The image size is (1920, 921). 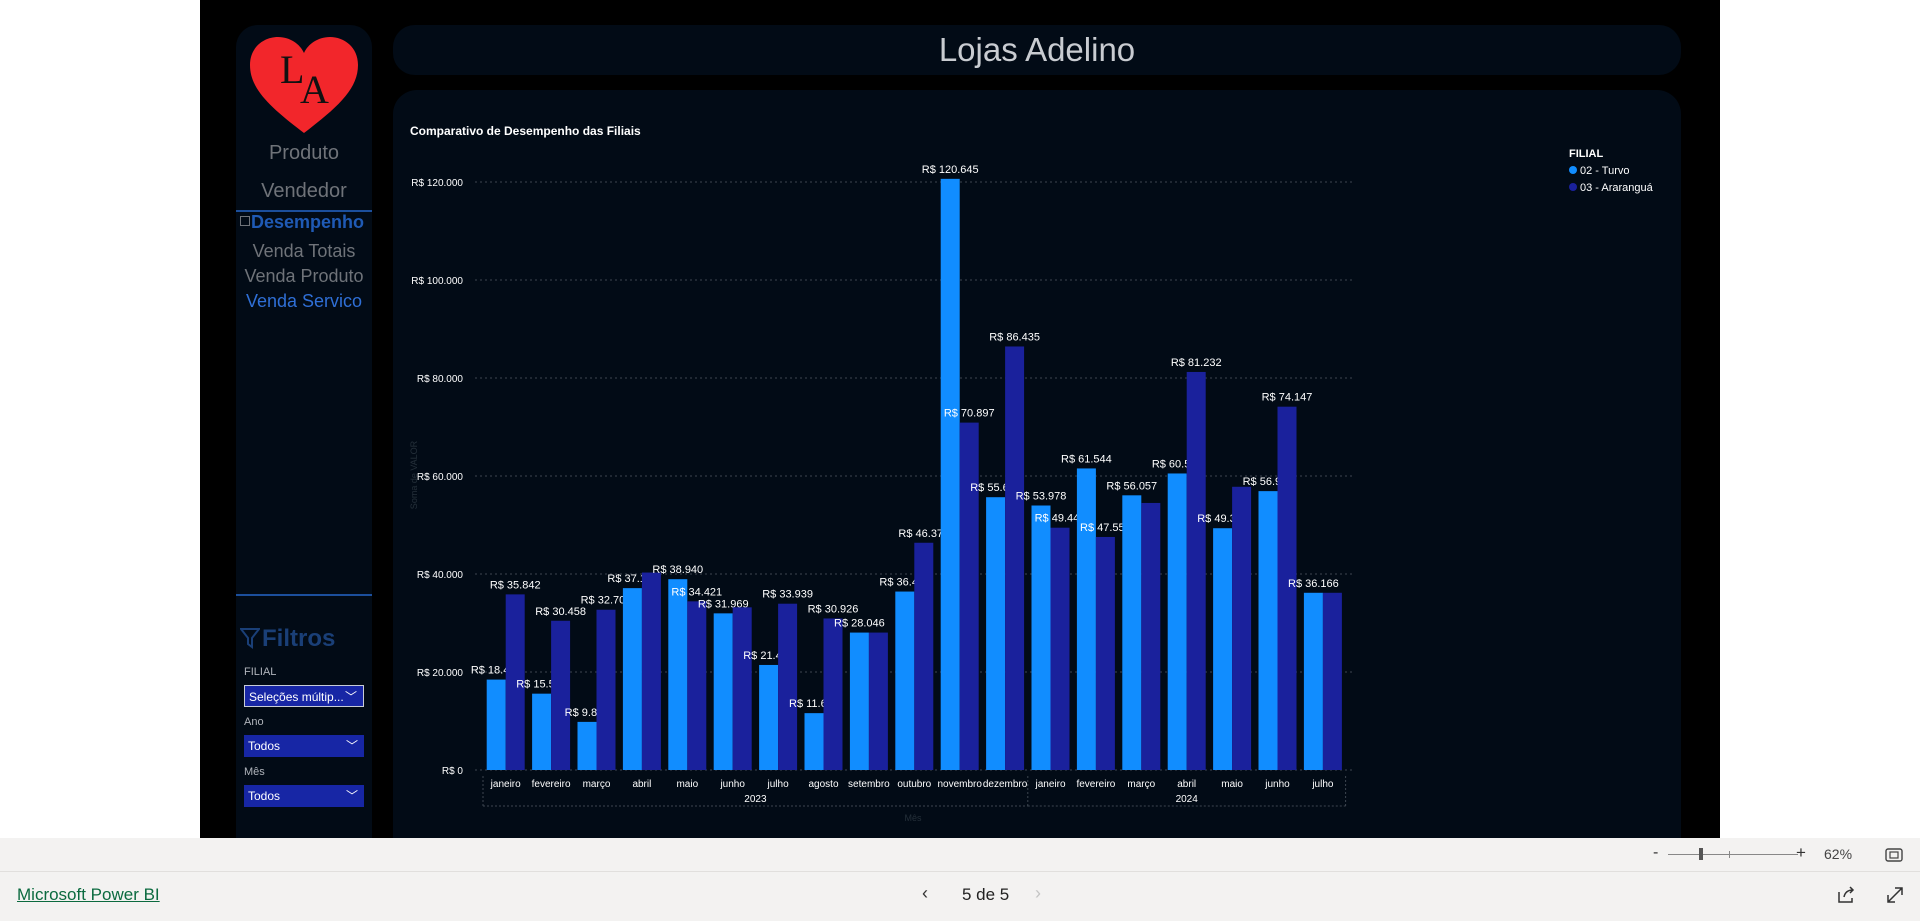 What do you see at coordinates (960, 855) in the screenshot?
I see `zoom-strip: - + 62%` at bounding box center [960, 855].